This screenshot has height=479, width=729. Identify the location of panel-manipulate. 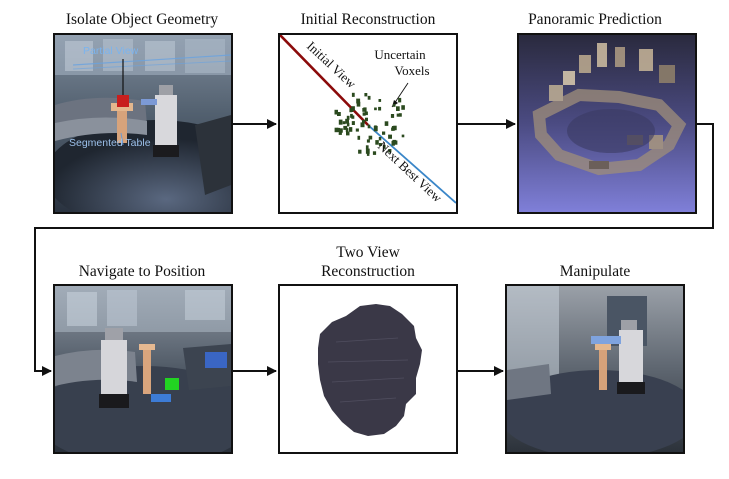
(595, 369).